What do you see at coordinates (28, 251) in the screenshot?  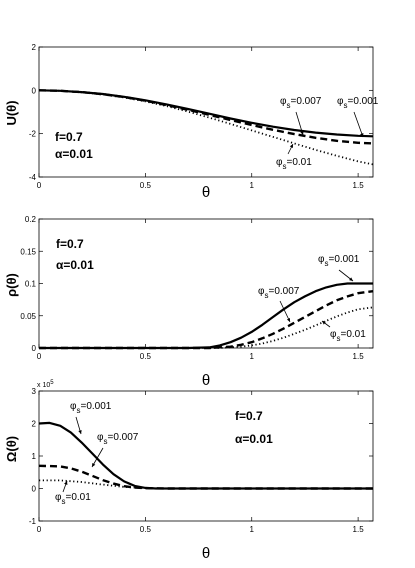 I see `y-tick-label: 0.15` at bounding box center [28, 251].